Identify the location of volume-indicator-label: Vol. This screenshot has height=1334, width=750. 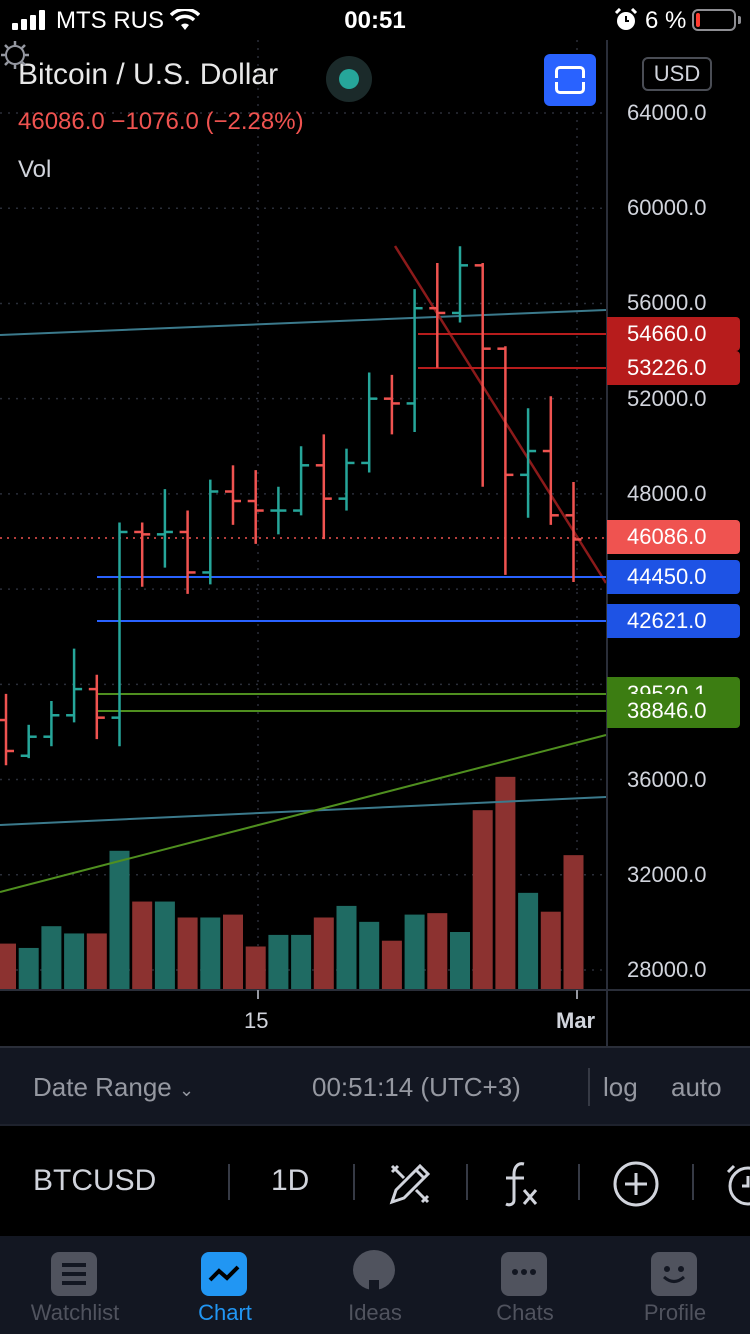
(35, 169).